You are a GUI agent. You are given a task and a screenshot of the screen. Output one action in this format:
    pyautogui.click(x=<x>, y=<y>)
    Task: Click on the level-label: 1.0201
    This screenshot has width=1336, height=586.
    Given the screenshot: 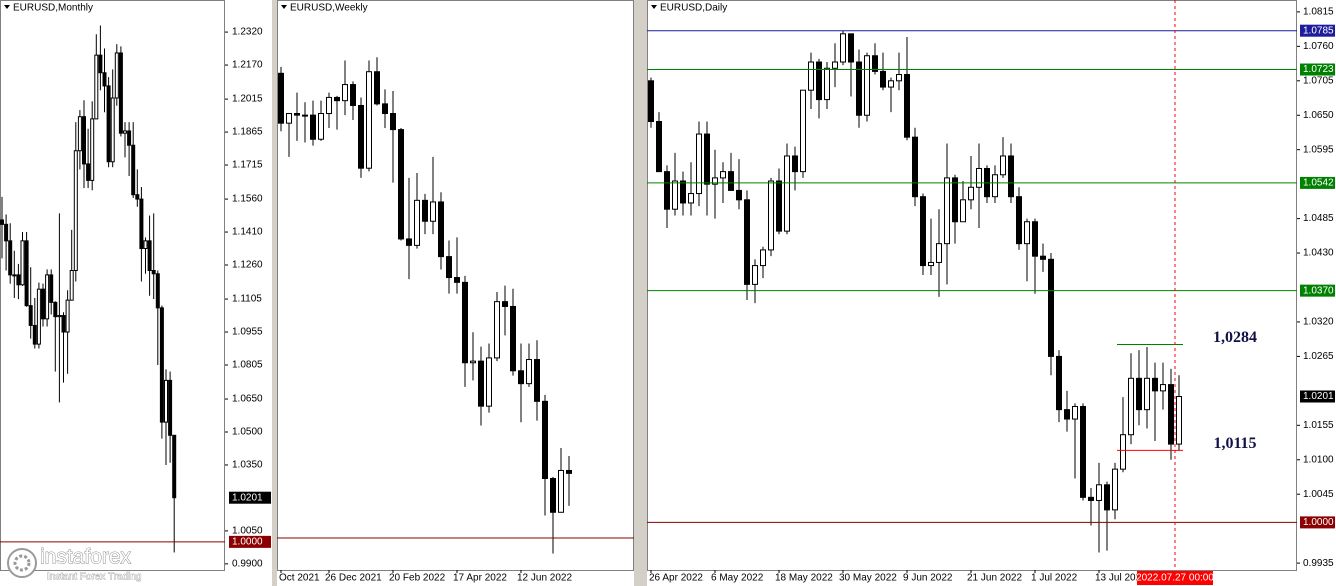 What is the action you would take?
    pyautogui.click(x=1318, y=396)
    